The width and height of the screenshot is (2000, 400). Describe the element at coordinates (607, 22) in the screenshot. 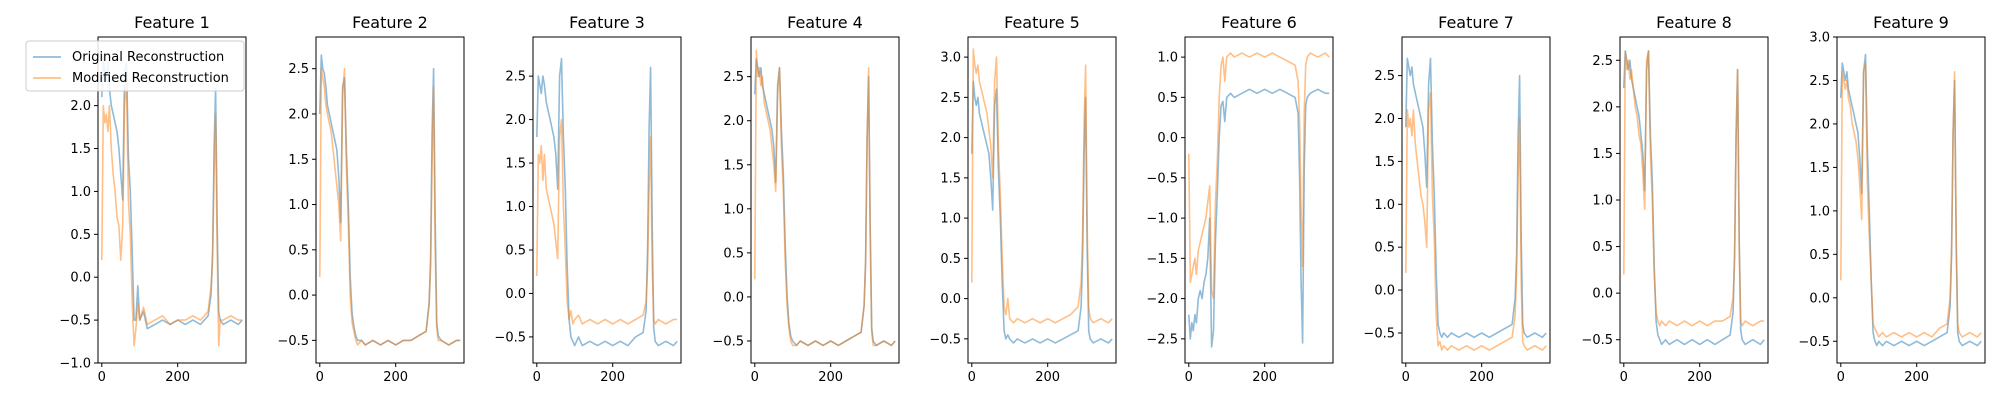

I see `subplot-title: Feature 3` at that location.